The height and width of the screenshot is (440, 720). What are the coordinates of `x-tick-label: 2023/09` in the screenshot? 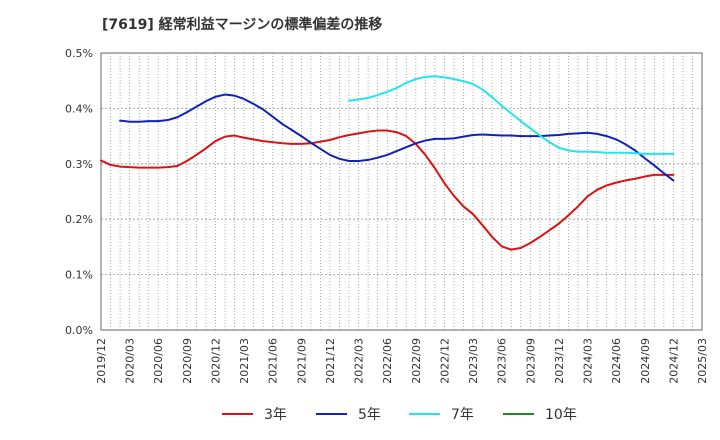 It's located at (530, 361).